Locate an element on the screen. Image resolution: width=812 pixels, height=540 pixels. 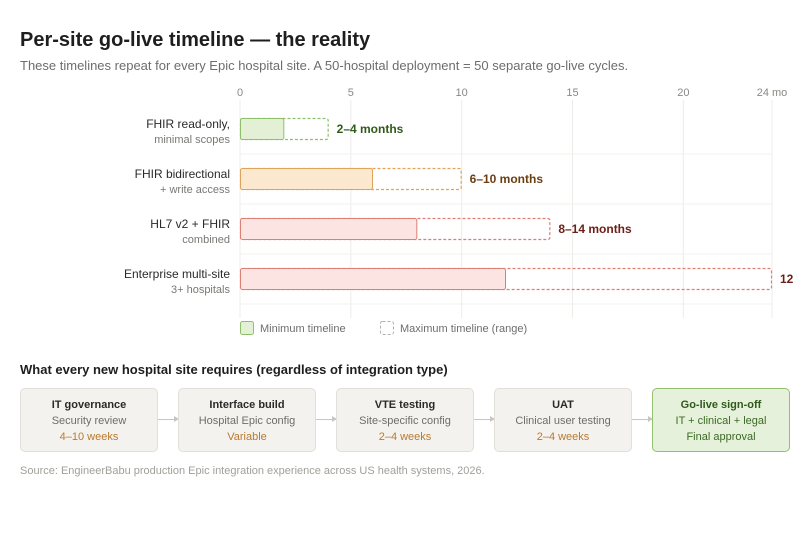
x-tick-label: 20 is located at coordinates (683, 93).